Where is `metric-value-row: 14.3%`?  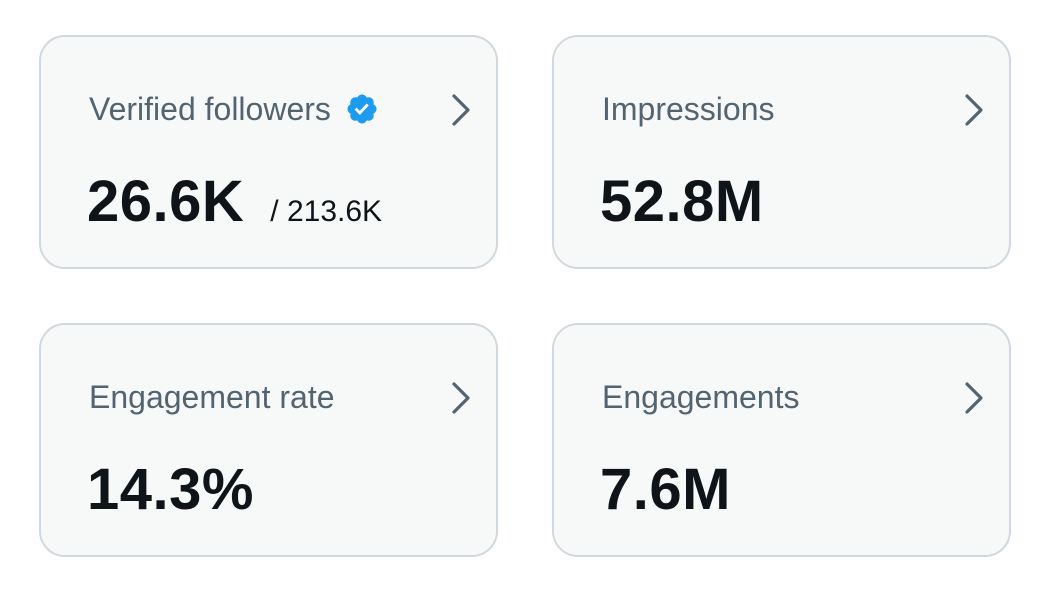 metric-value-row: 14.3% is located at coordinates (170, 490).